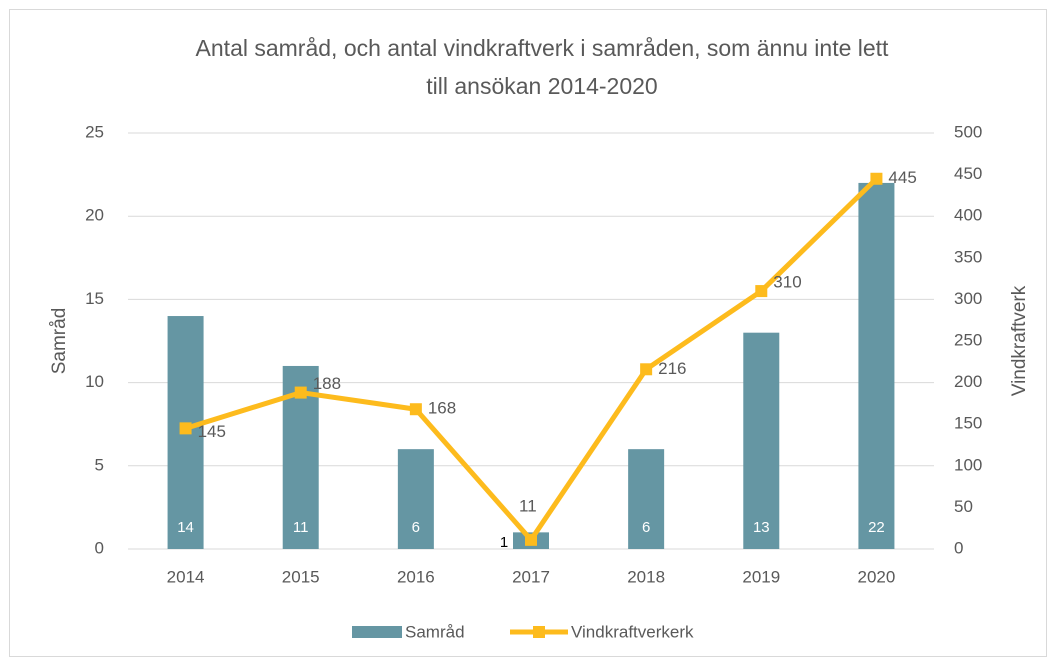 This screenshot has width=1057, height=666. What do you see at coordinates (968, 339) in the screenshot?
I see `y2-tick-label: 250` at bounding box center [968, 339].